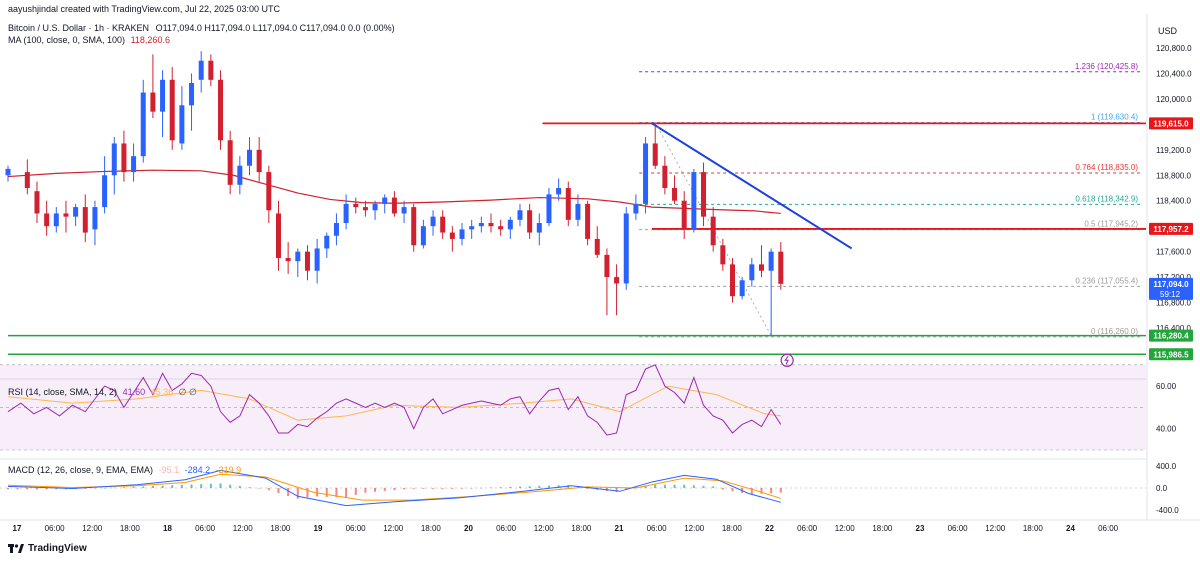  What do you see at coordinates (1174, 277) in the screenshot?
I see `price-tick-label: 117,200.0` at bounding box center [1174, 277].